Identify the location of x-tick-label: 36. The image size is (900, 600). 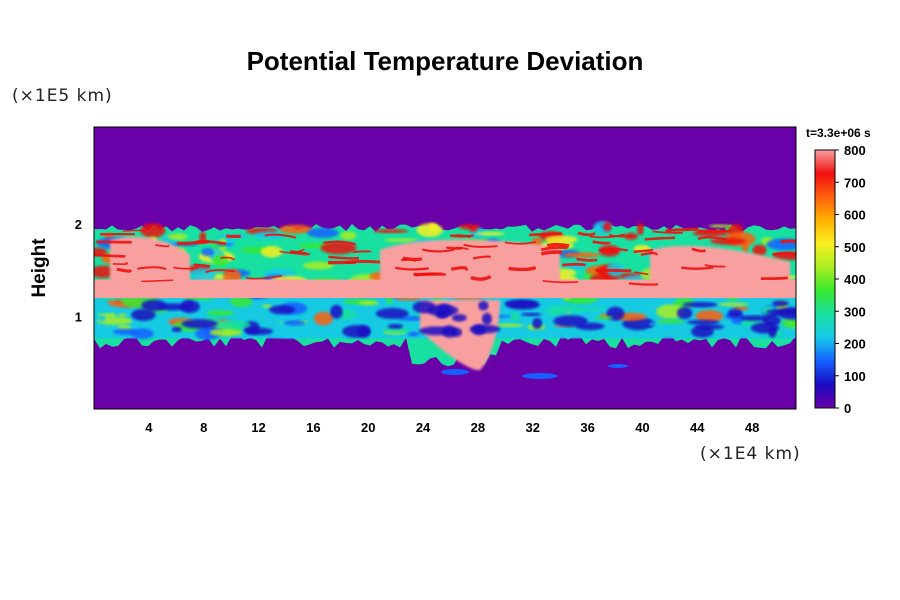
(587, 427).